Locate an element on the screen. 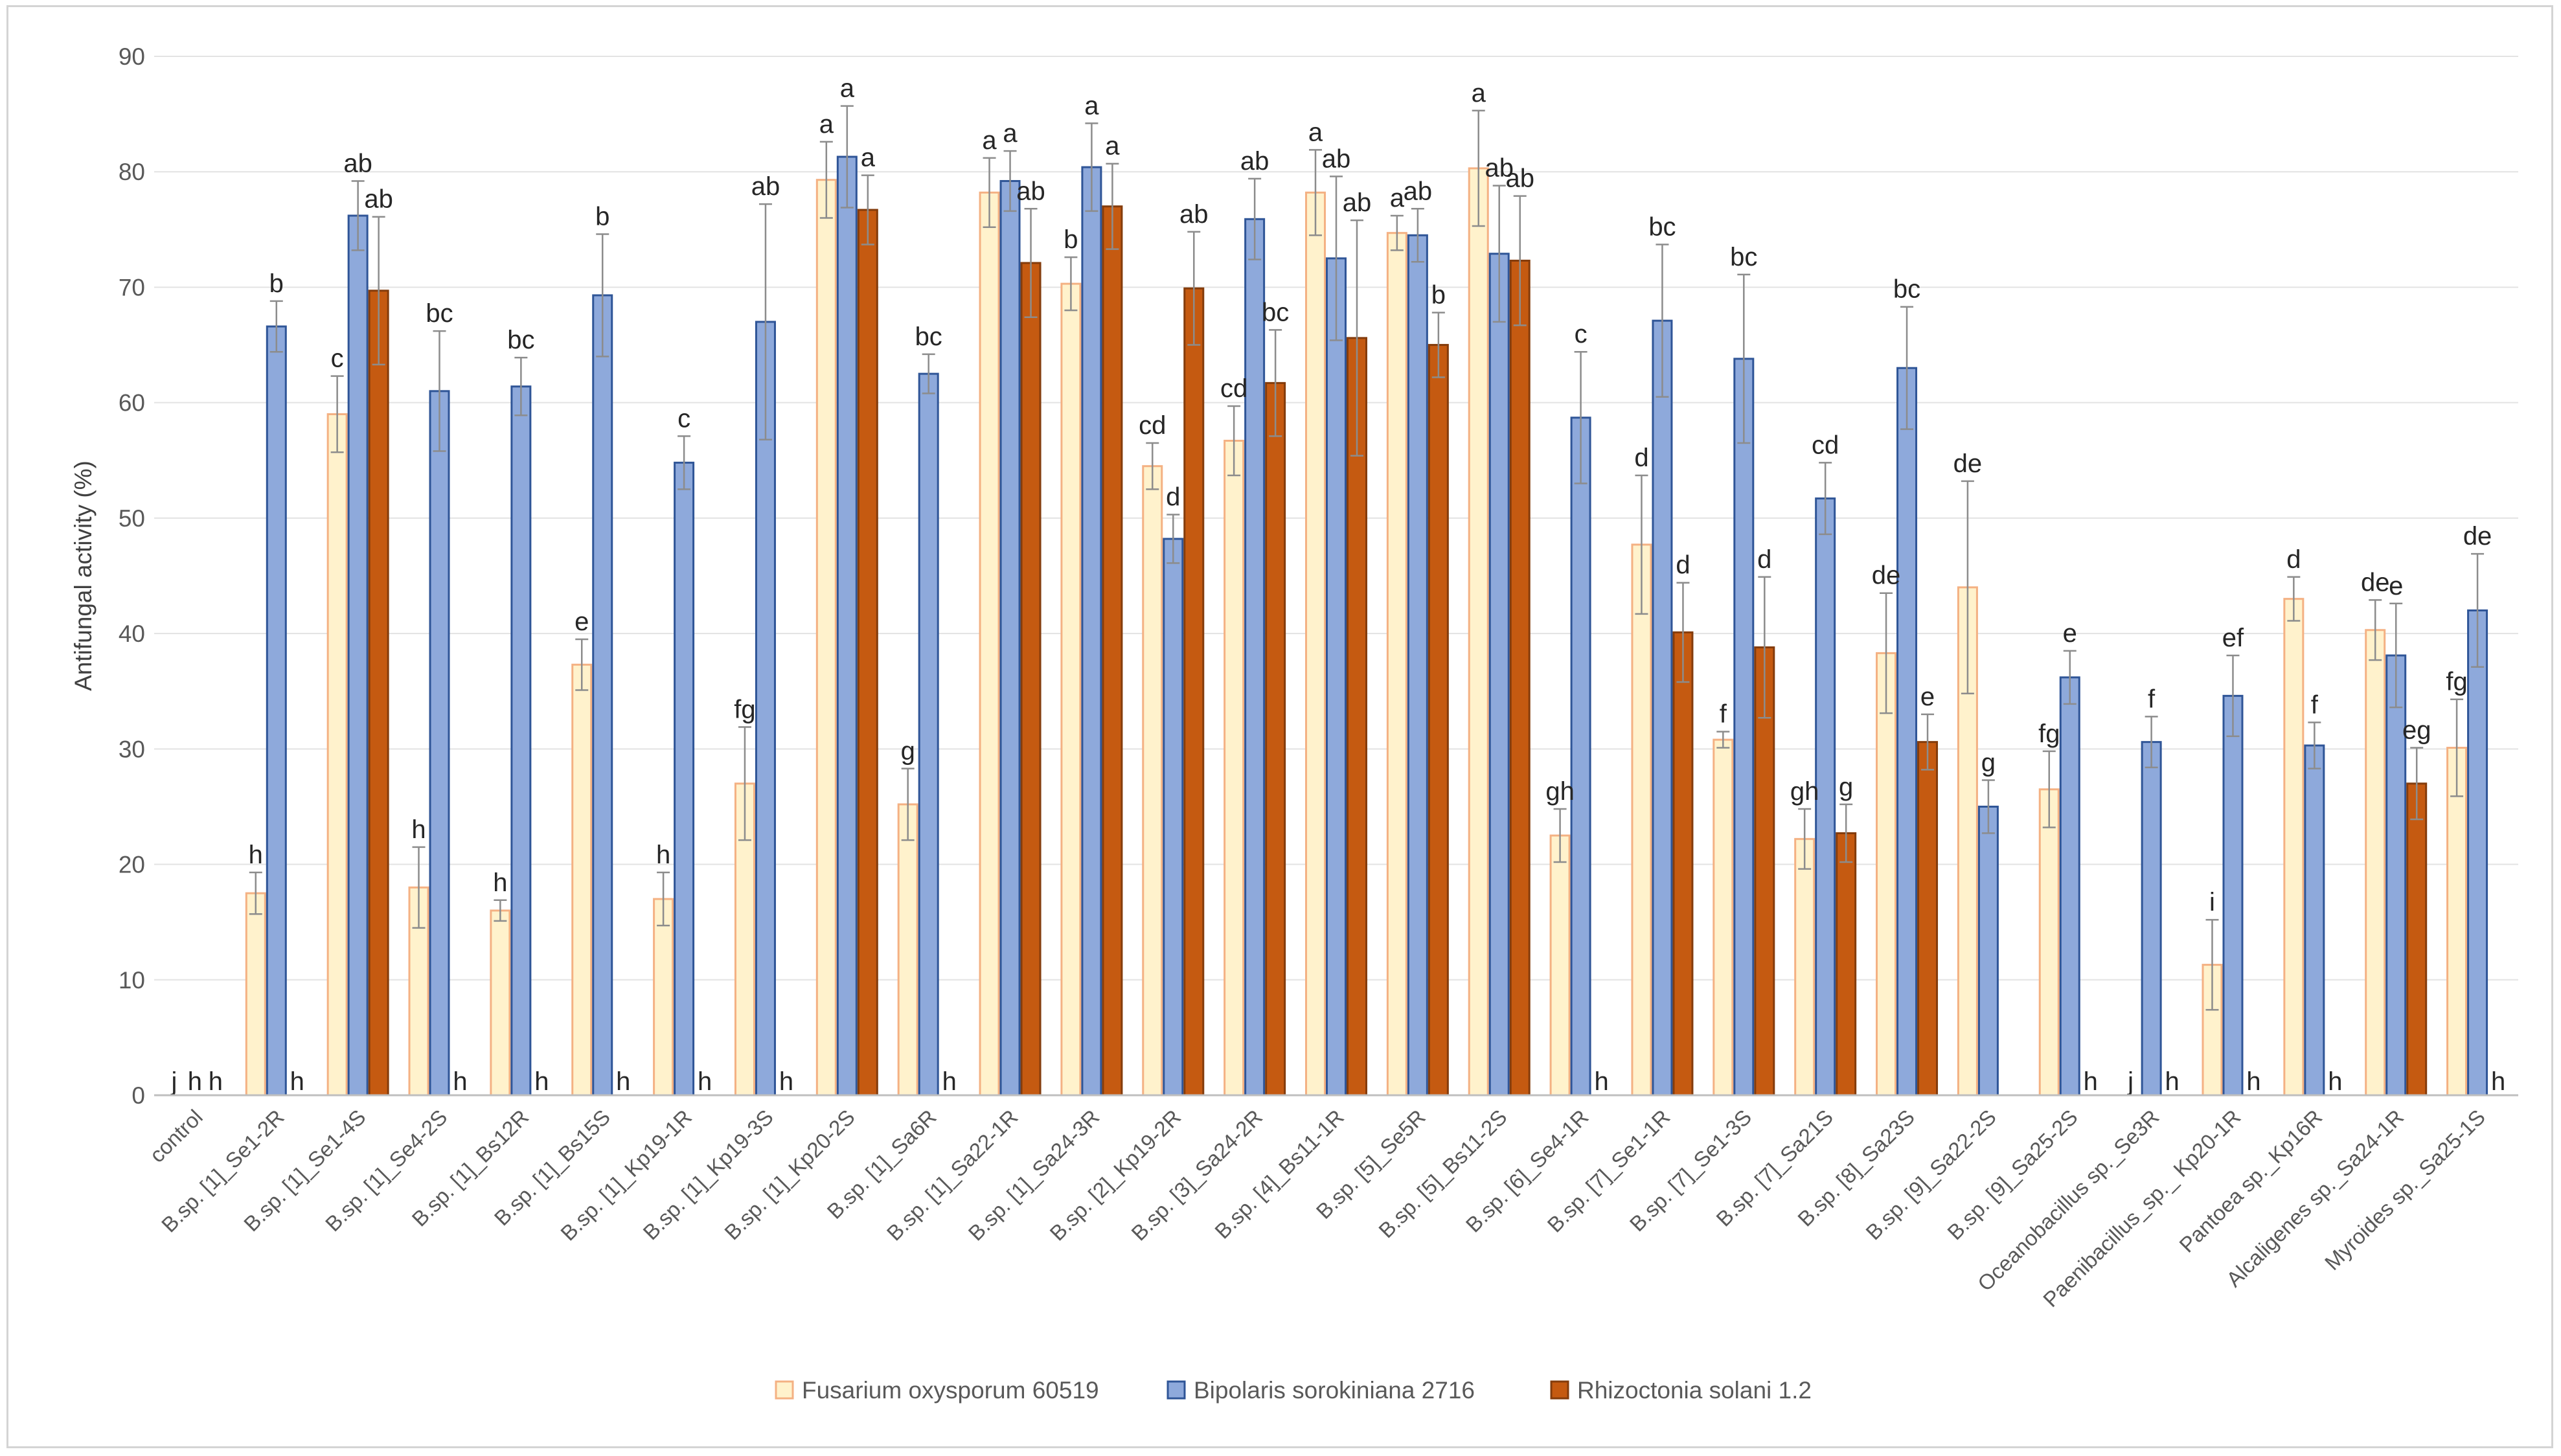 This screenshot has width=2561, height=1456. significance-label: d is located at coordinates (1641, 458).